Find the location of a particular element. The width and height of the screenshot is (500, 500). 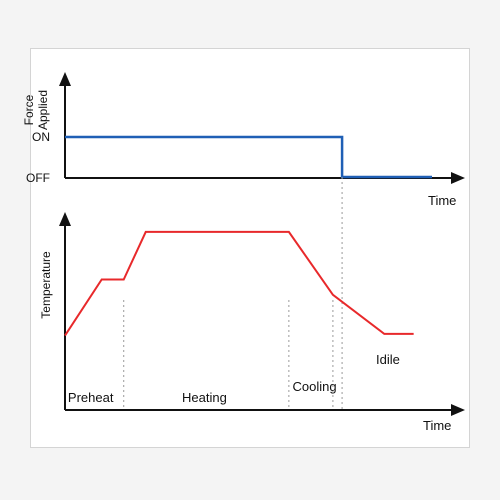

temperature-x-axis-arrow is located at coordinates (458, 410).